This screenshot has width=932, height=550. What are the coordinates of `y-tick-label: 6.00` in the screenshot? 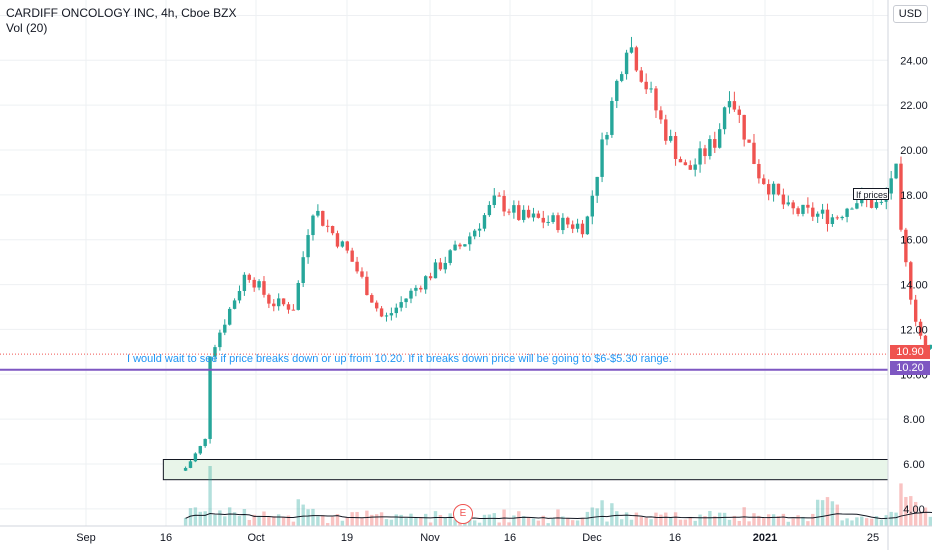 It's located at (913, 465).